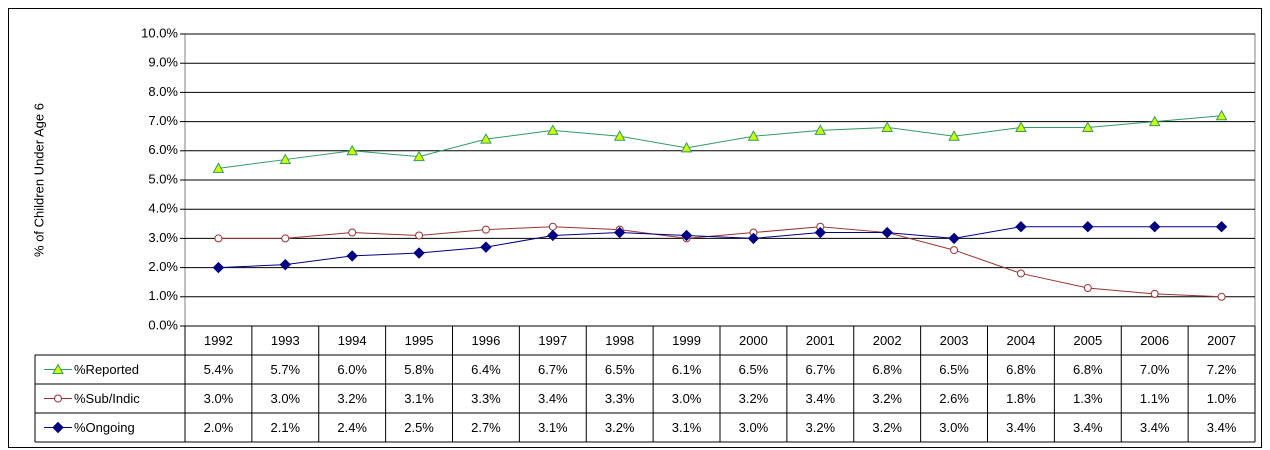 Image resolution: width=1270 pixels, height=450 pixels. I want to click on x-tick-label: 2000, so click(753, 340).